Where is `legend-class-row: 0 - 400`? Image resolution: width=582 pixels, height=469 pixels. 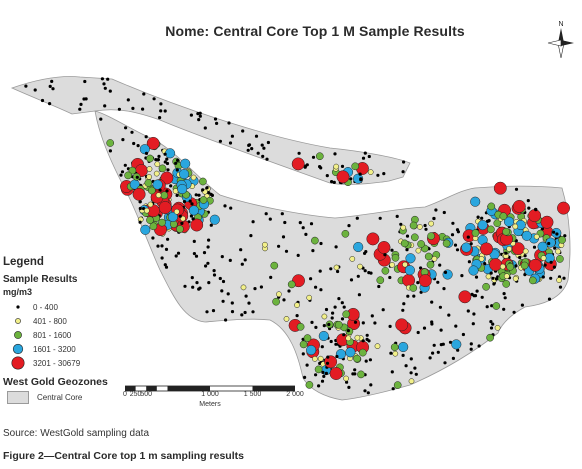
legend-class-row: 0 - 400 is located at coordinates (88, 307).